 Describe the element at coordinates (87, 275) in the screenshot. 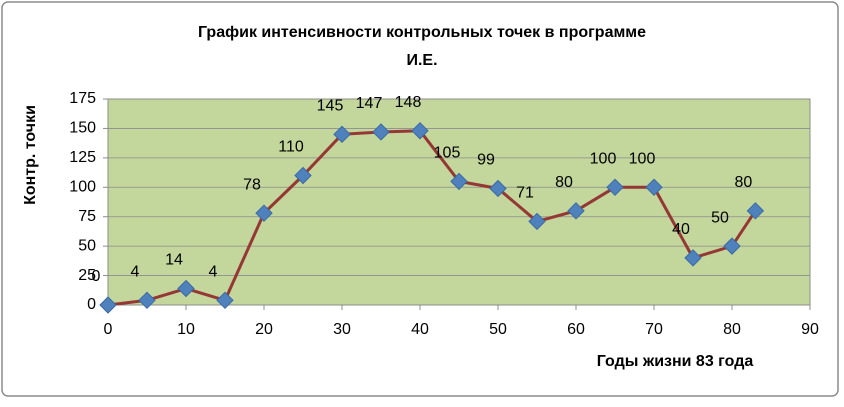

I see `y-tick-label: 25` at that location.